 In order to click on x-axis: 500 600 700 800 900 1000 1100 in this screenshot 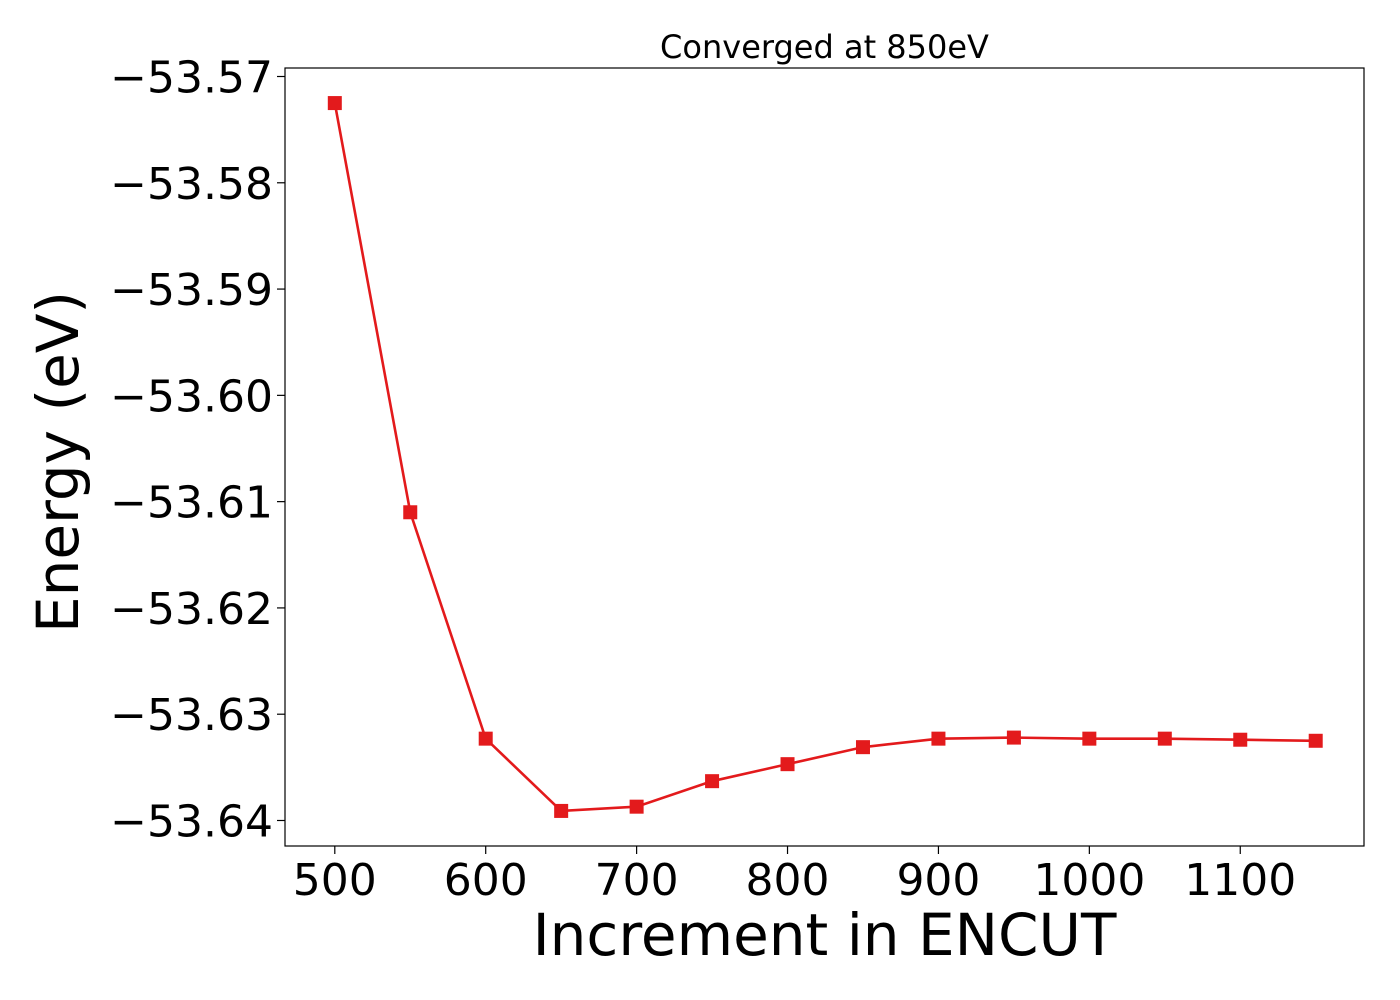, I will do `click(794, 876)`.